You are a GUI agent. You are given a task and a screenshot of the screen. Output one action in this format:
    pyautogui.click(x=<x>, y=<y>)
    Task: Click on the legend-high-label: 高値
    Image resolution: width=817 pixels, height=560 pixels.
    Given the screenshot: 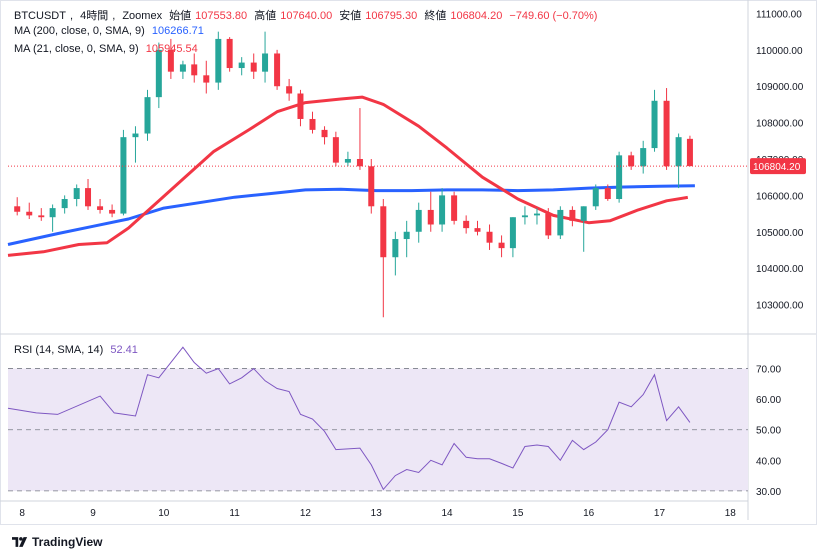 What is the action you would take?
    pyautogui.click(x=265, y=16)
    